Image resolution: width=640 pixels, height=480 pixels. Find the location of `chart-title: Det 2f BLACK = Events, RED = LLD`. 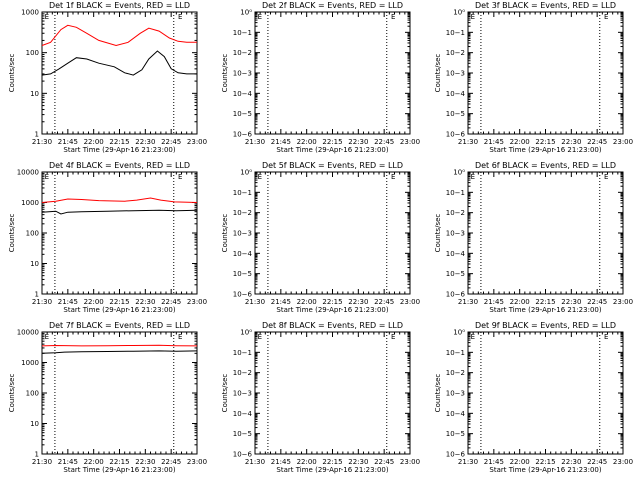

chart-title: Det 2f BLACK = Events, RED = LLD is located at coordinates (332, 5).